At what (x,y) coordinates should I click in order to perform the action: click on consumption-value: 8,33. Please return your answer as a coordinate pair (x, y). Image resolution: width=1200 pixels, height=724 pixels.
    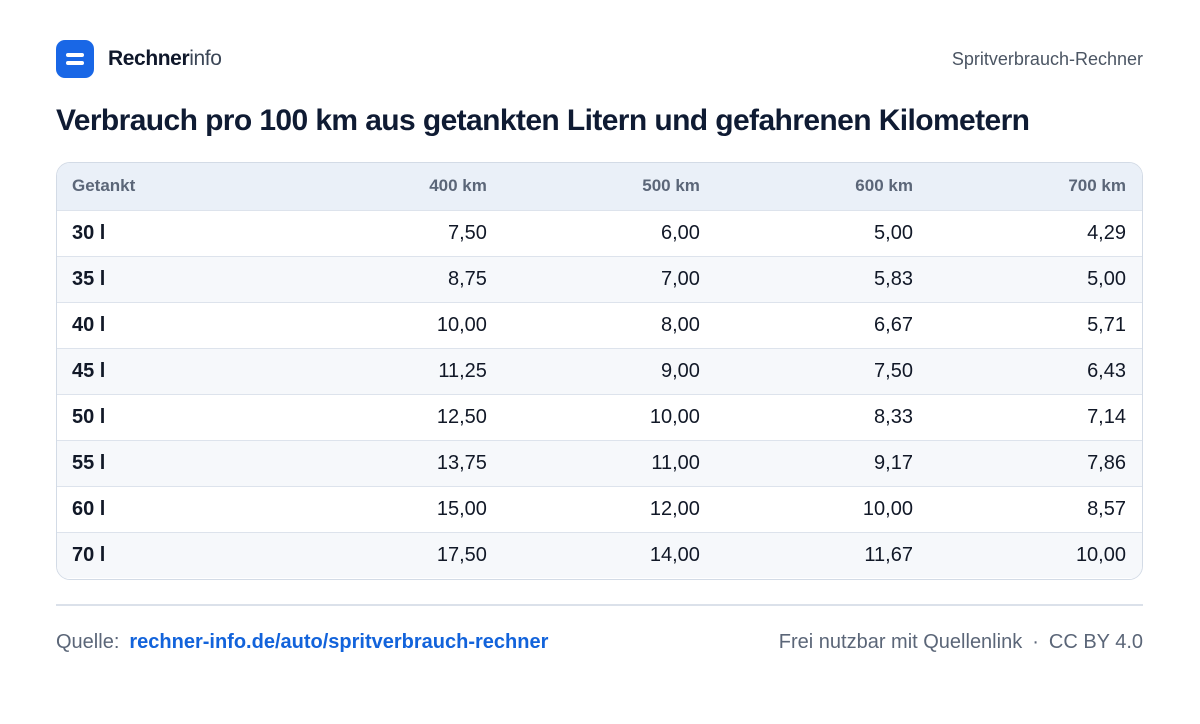
    Looking at the image, I should click on (893, 416).